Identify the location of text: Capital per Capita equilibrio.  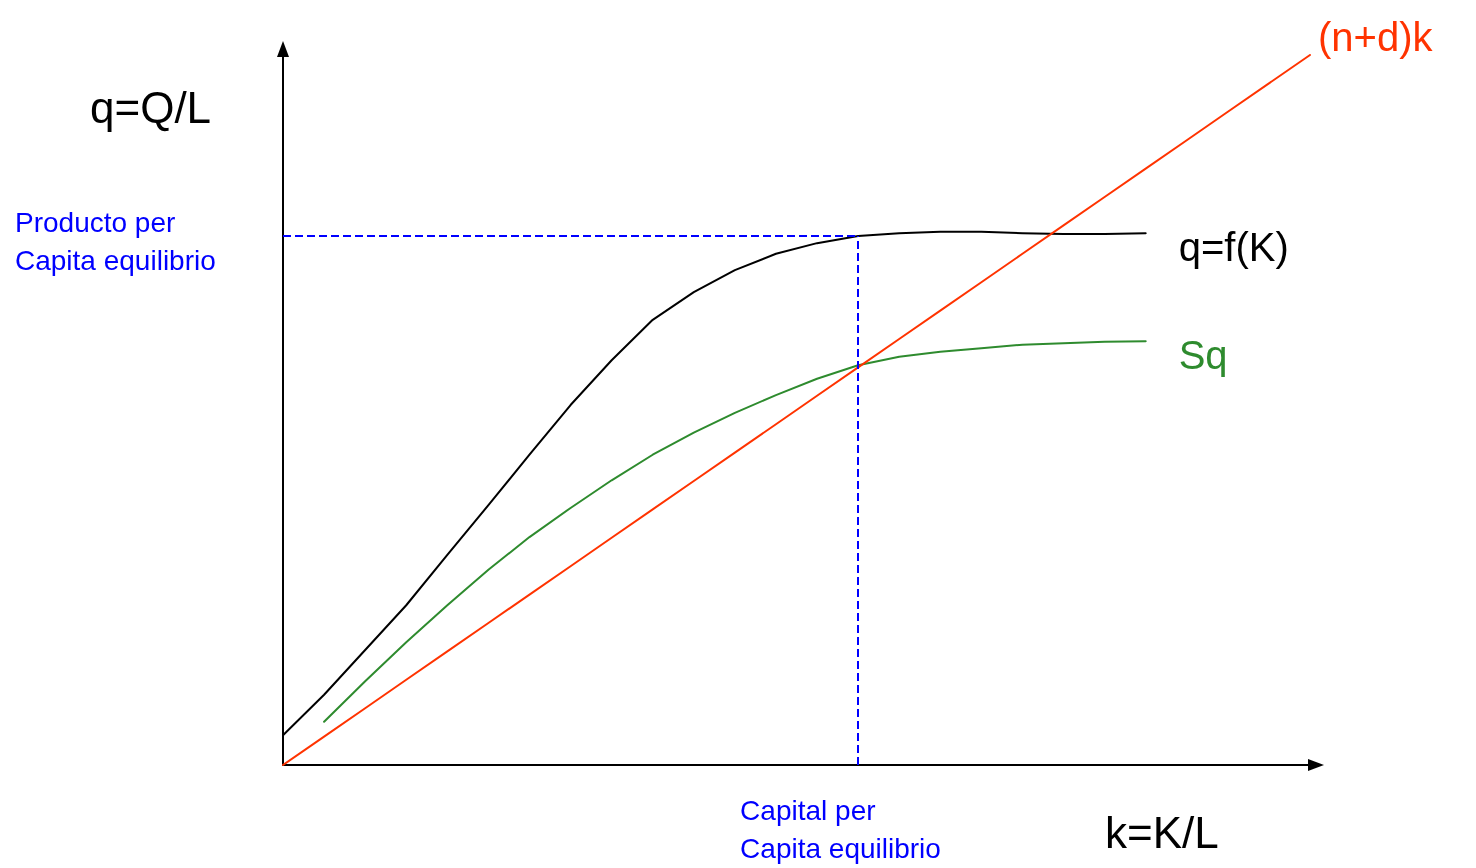
(840, 829).